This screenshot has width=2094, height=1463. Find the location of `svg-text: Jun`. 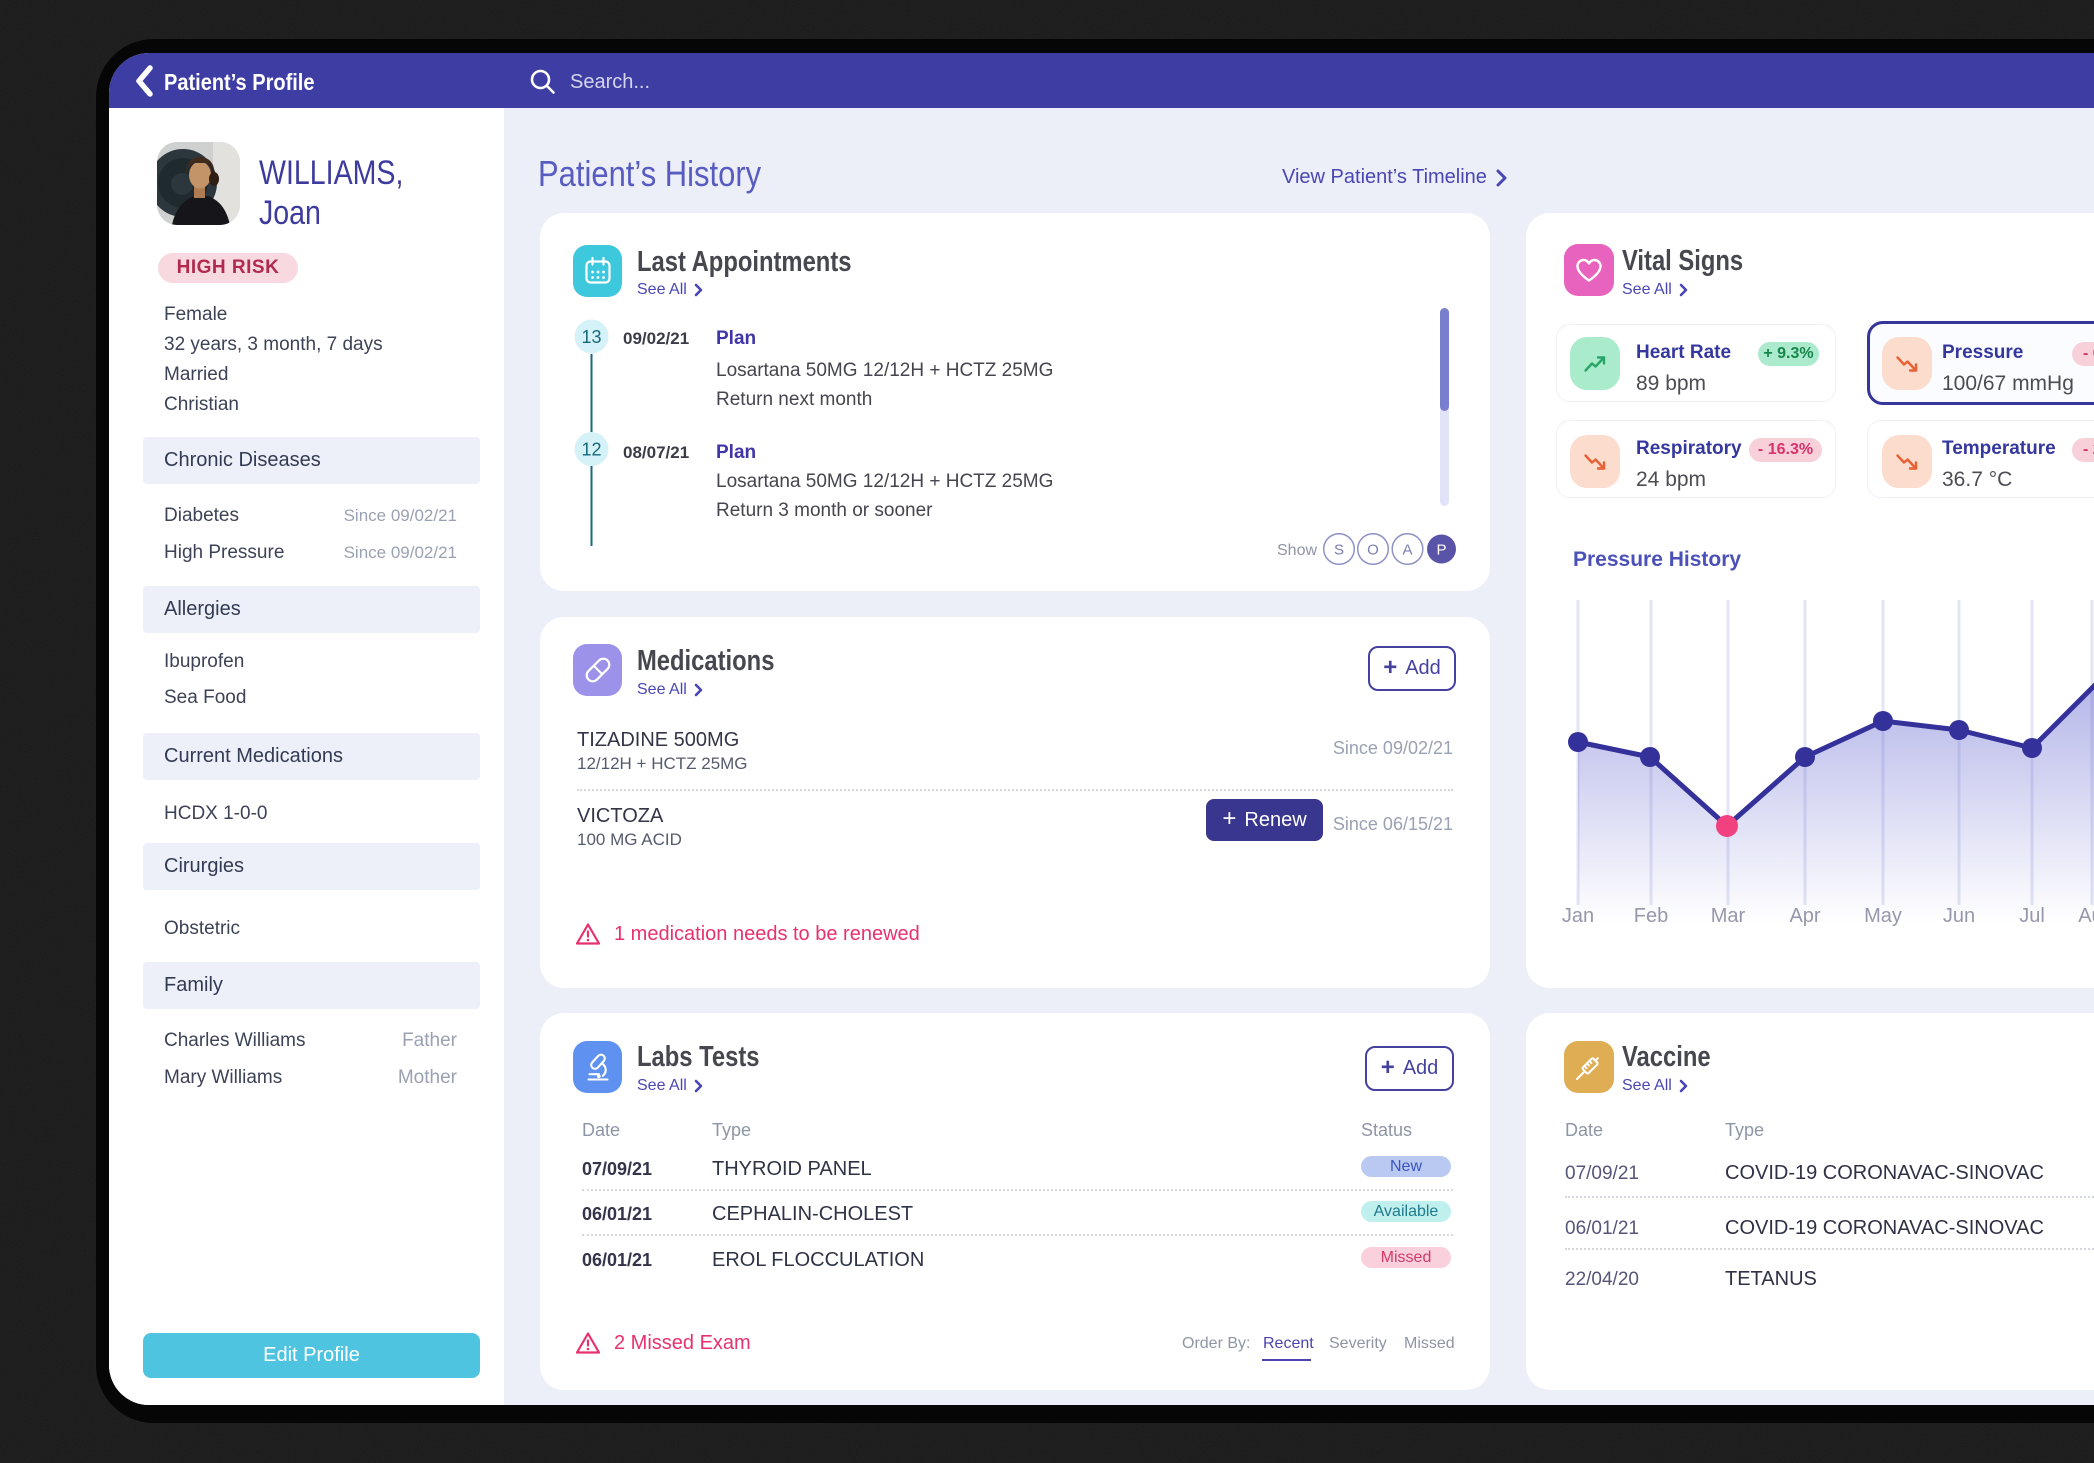

svg-text: Jun is located at coordinates (1959, 916).